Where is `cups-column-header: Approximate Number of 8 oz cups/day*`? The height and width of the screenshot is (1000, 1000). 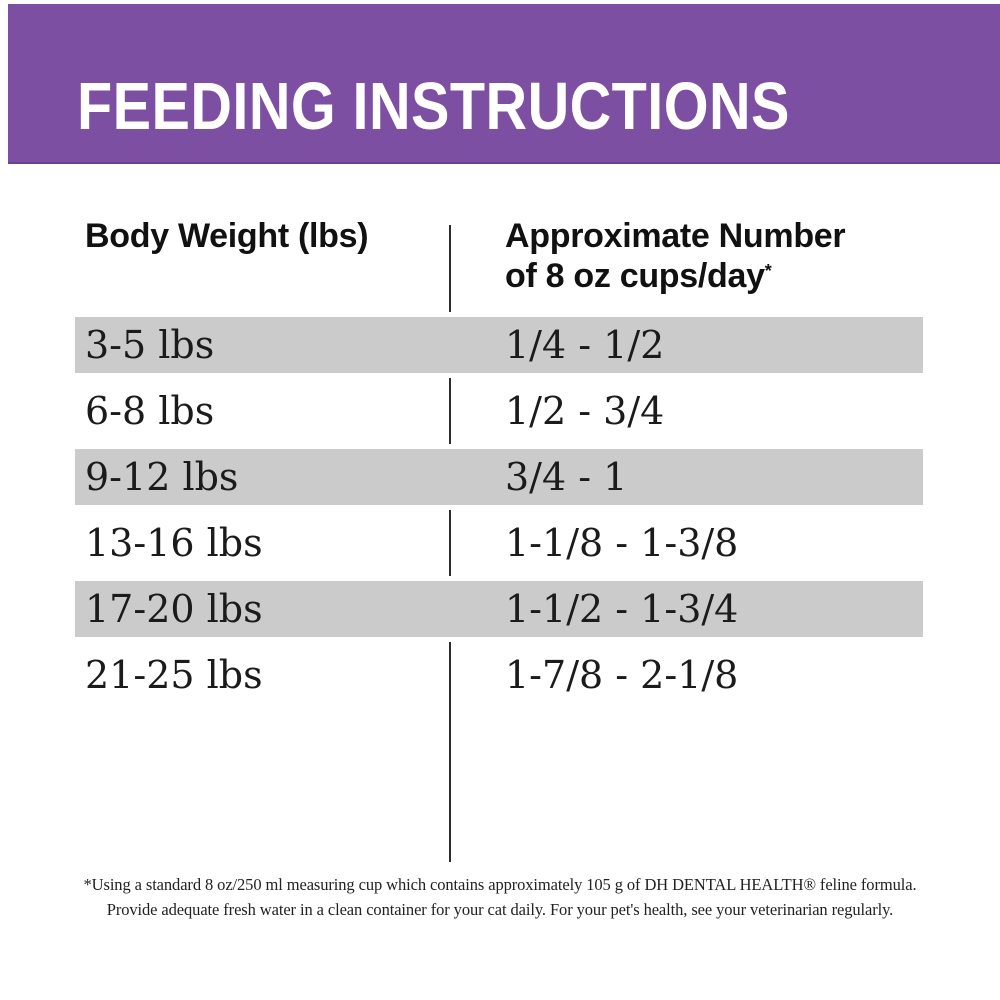
cups-column-header: Approximate Number of 8 oz cups/day* is located at coordinates (675, 256).